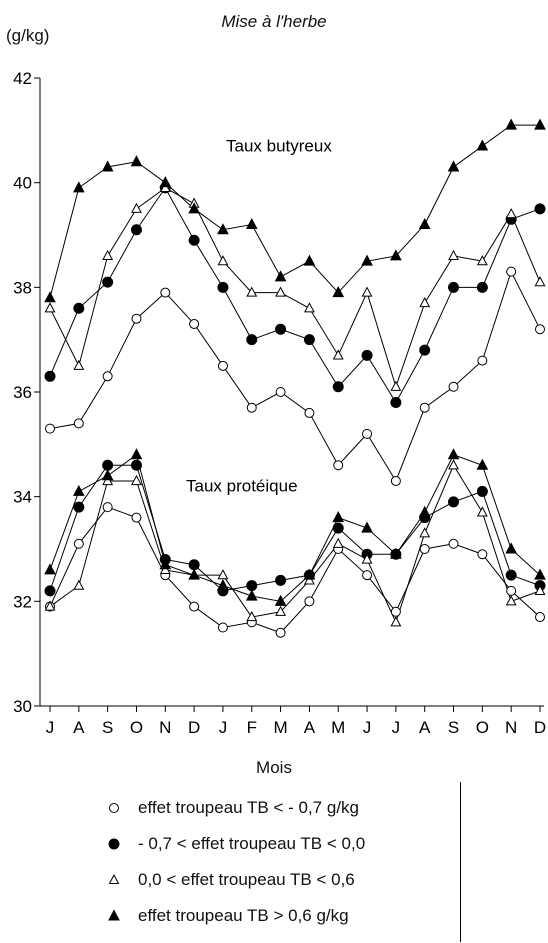 The width and height of the screenshot is (548, 943). I want to click on y-tick-label: 30, so click(22, 706).